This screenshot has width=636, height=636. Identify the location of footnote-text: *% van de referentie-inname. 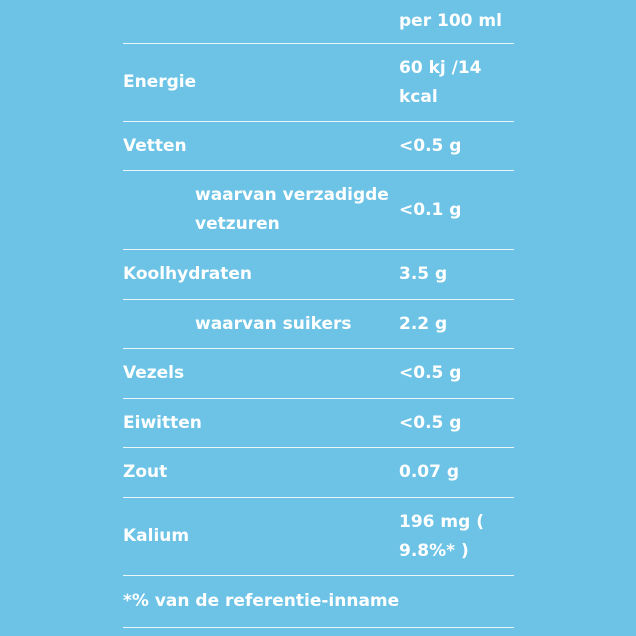
(261, 601).